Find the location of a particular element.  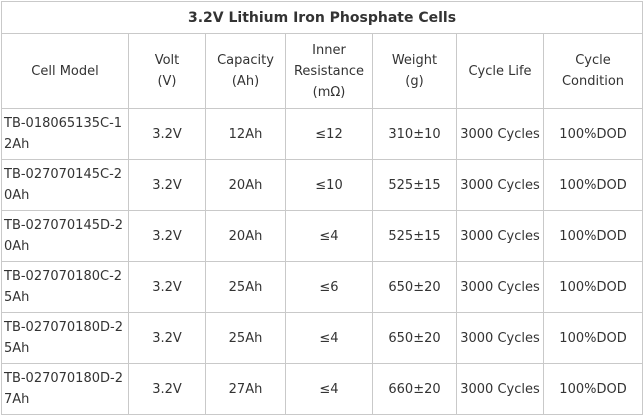

column-header-line: (Ah) is located at coordinates (245, 81).